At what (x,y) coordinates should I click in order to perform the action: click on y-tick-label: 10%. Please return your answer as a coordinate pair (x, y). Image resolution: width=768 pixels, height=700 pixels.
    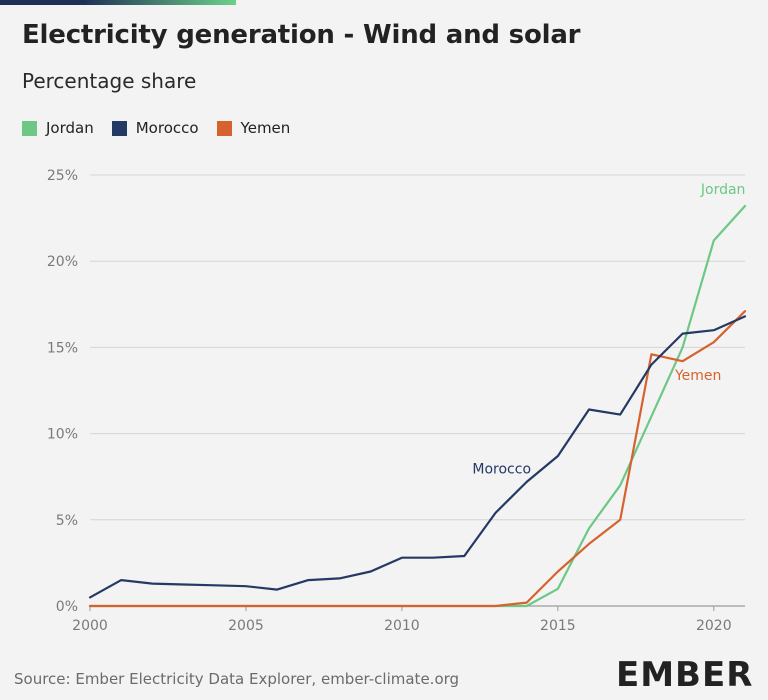
    Looking at the image, I should click on (62, 435).